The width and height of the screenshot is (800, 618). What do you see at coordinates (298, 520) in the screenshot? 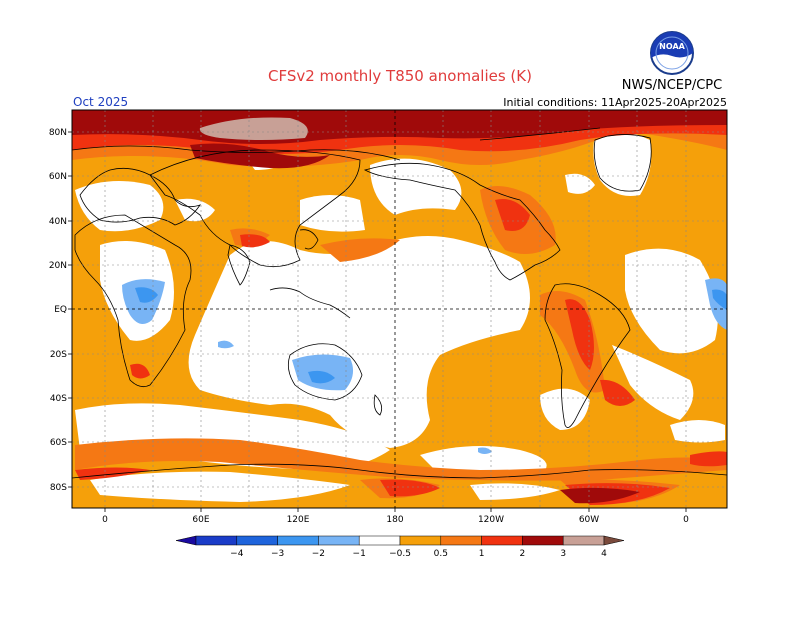
I see `longitude-label: 120E` at bounding box center [298, 520].